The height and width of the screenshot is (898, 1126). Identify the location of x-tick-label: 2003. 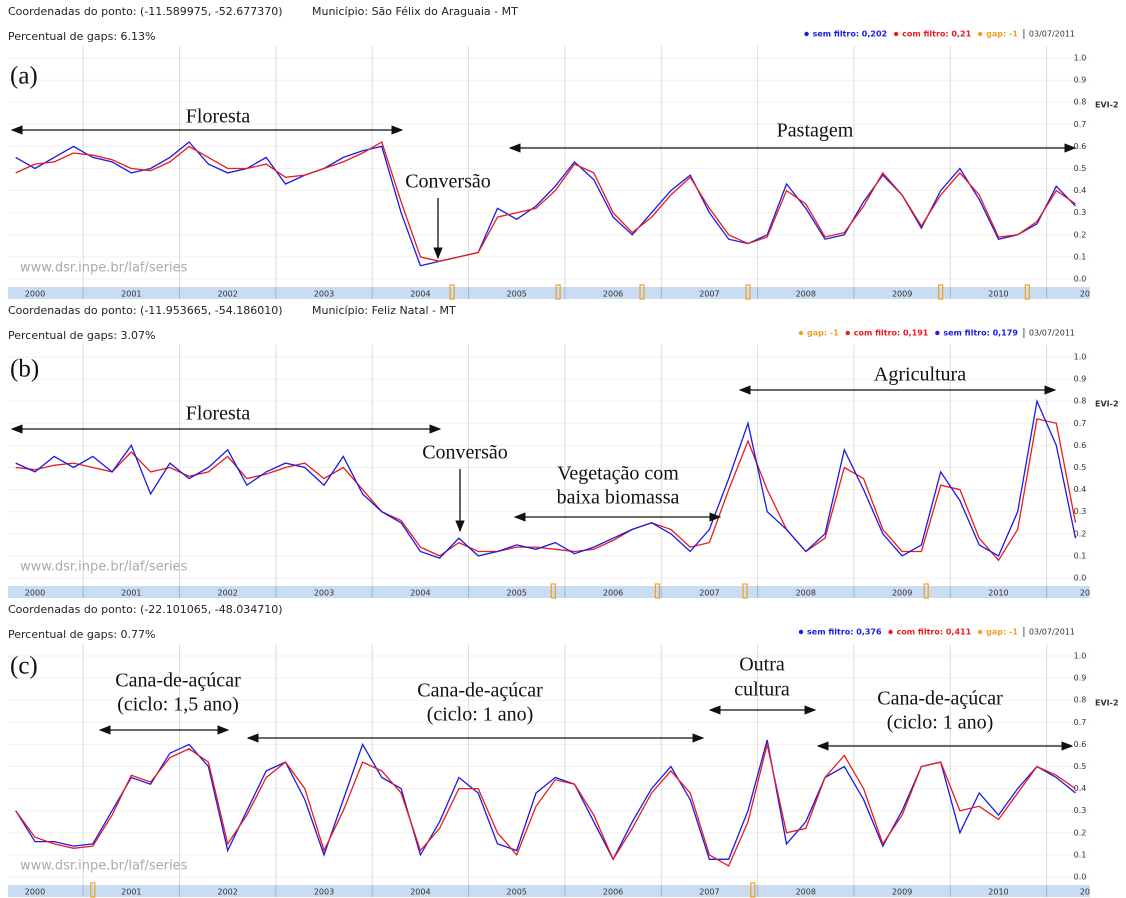
(324, 593).